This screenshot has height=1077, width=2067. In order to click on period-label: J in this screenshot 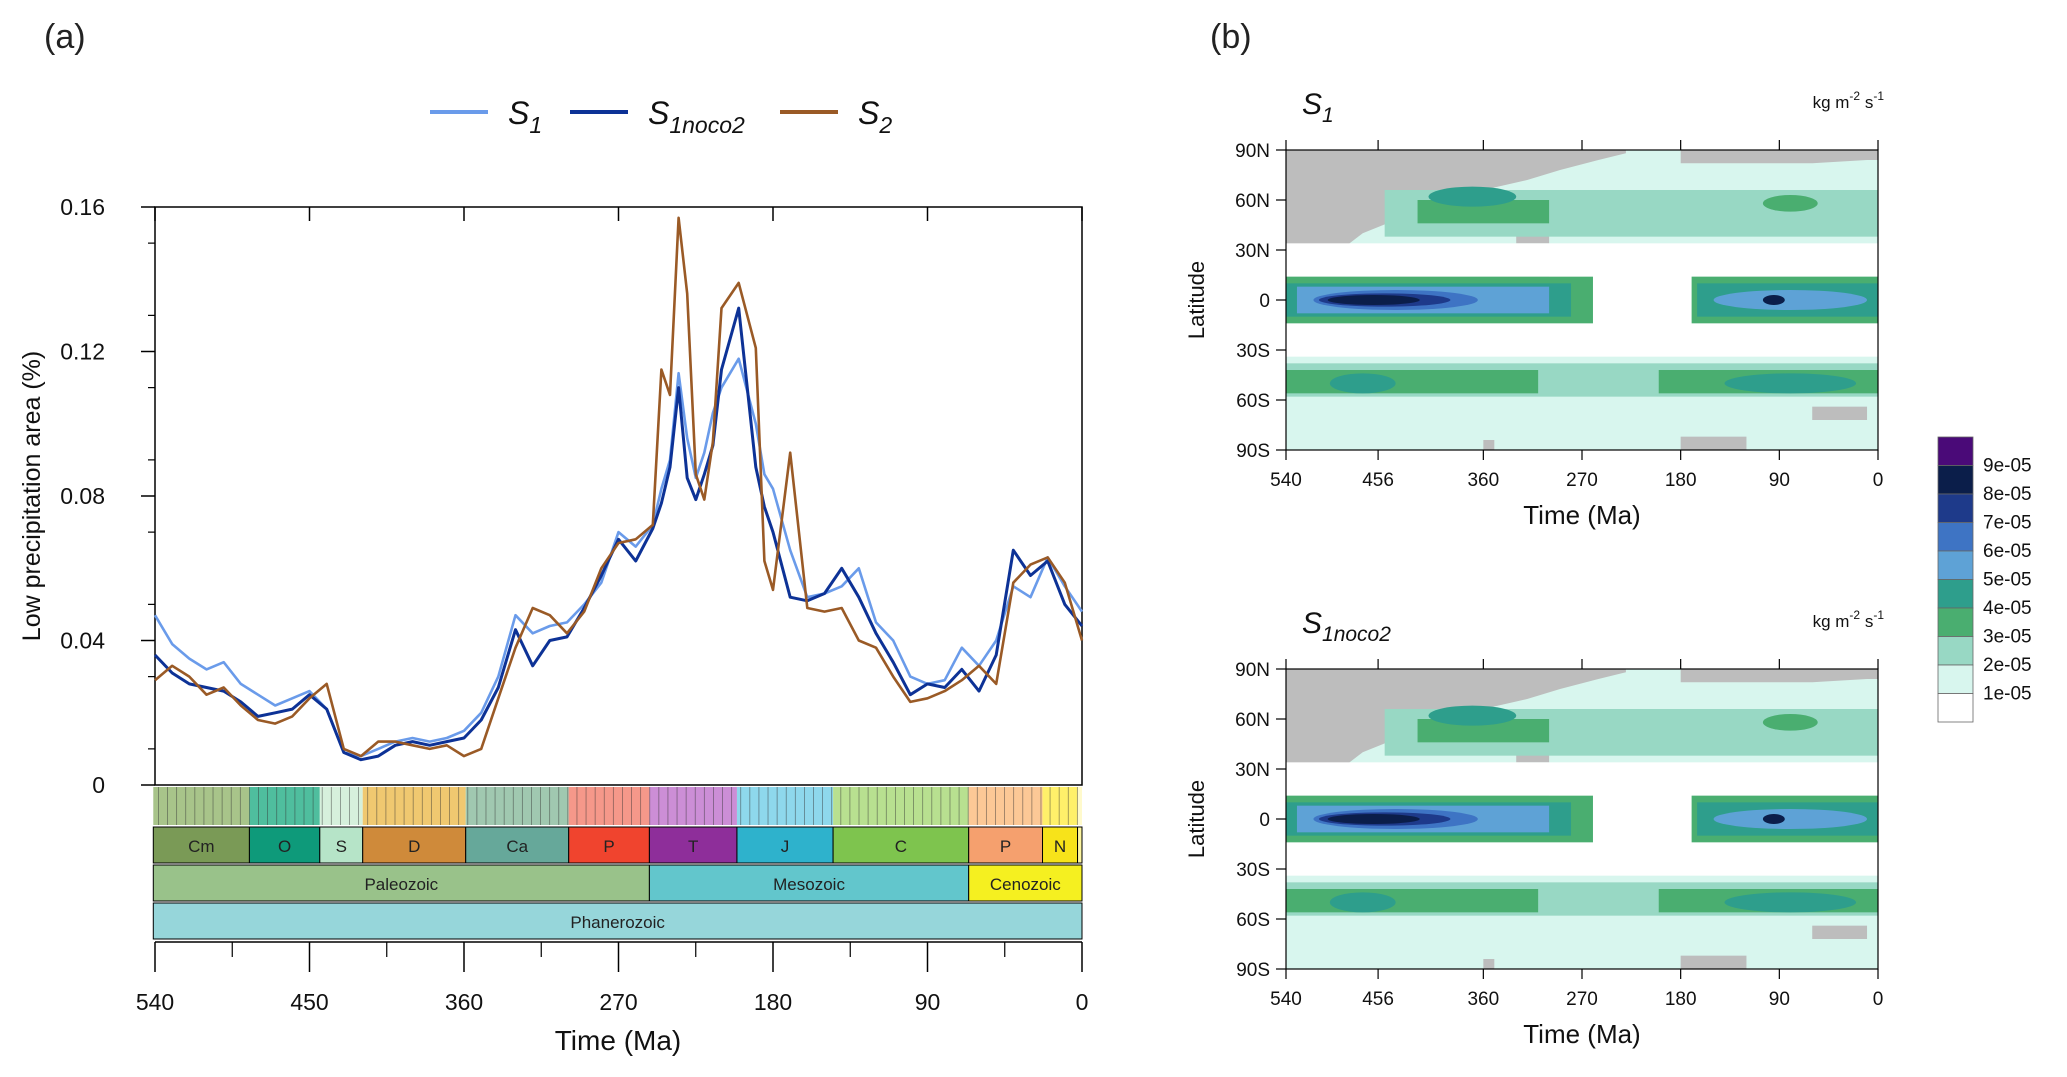, I will do `click(785, 846)`.